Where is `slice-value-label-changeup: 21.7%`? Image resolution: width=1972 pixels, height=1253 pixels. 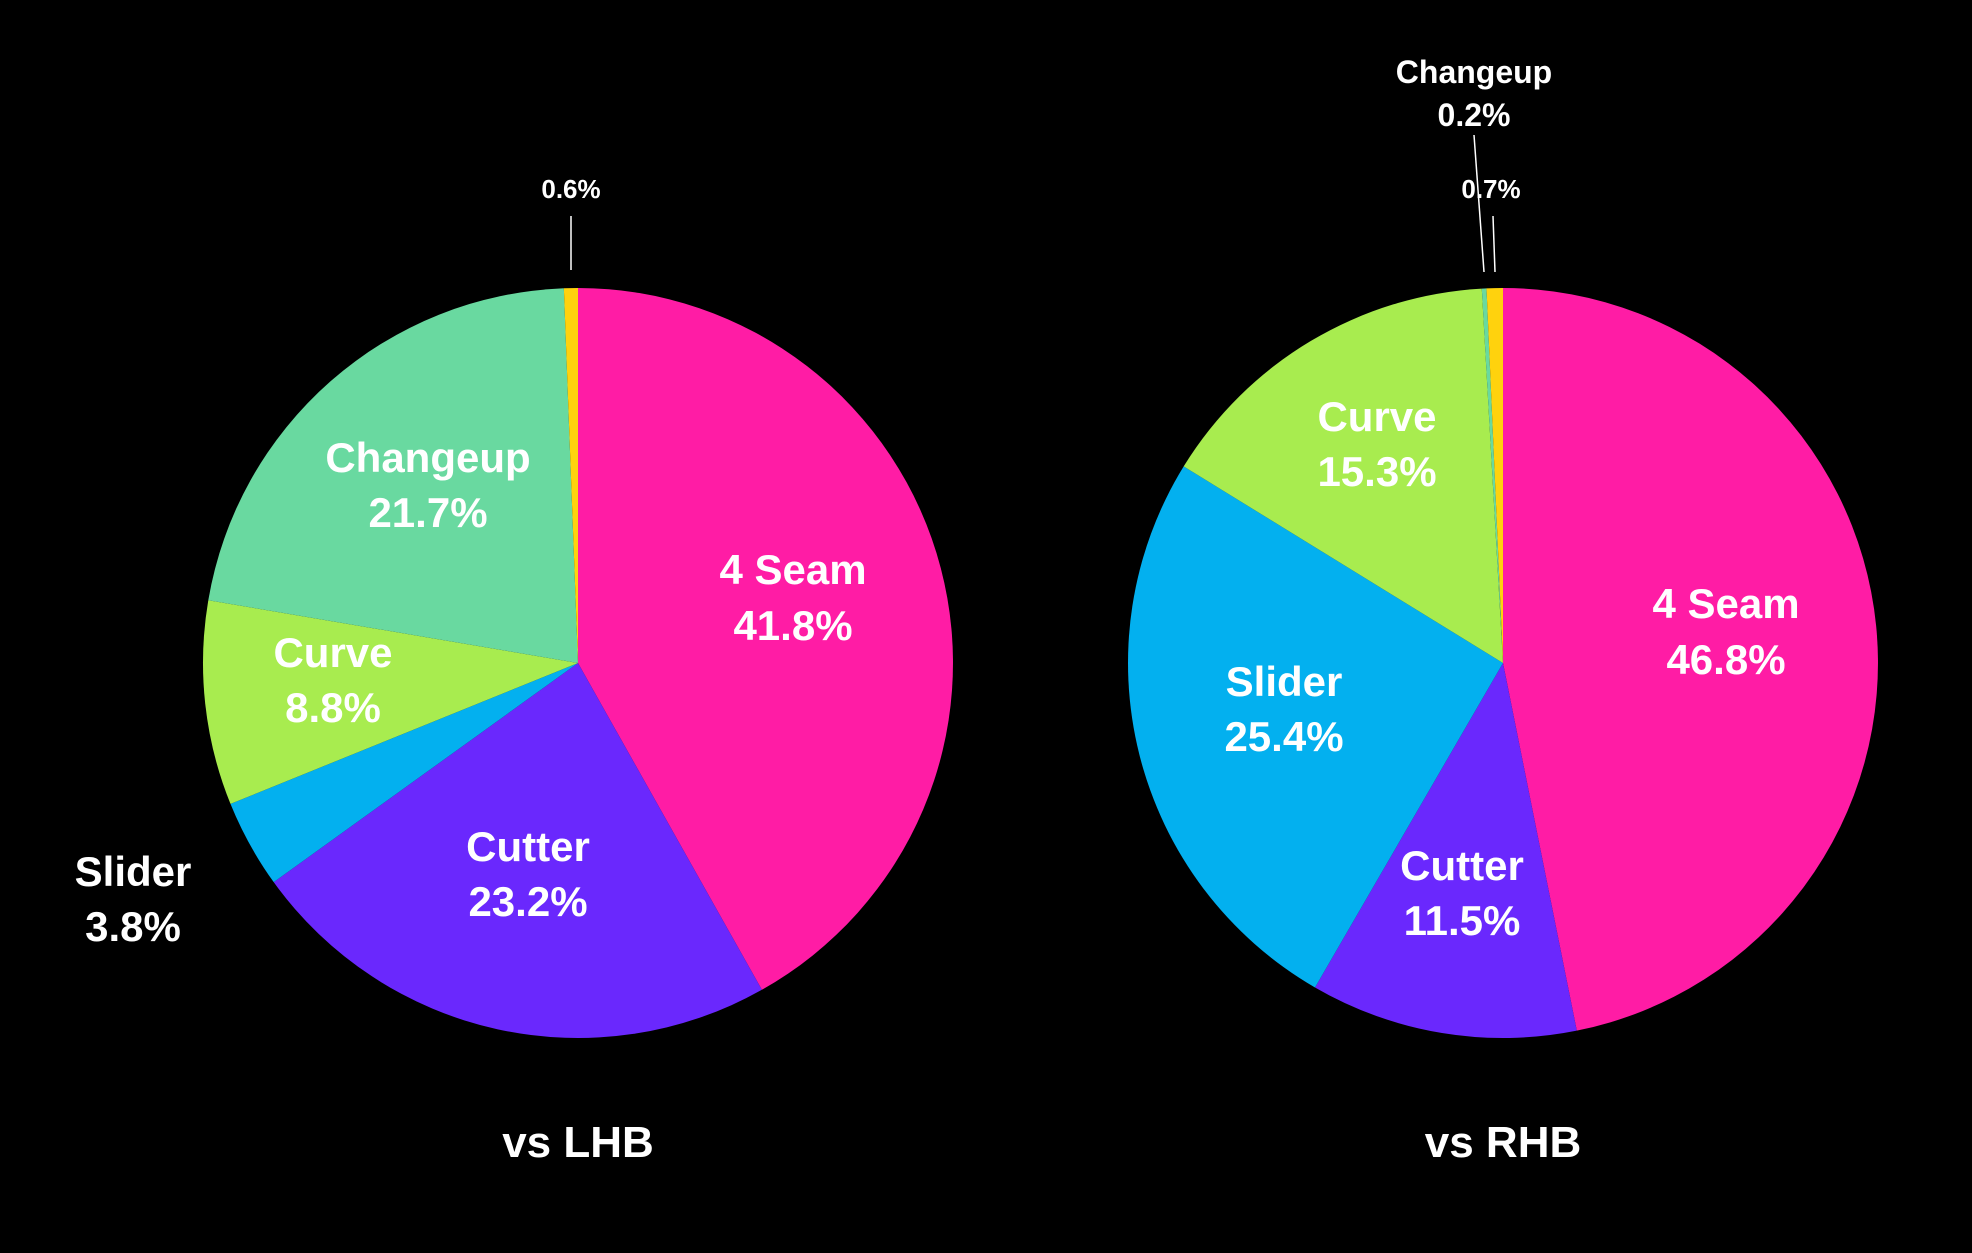
slice-value-label-changeup: 21.7% is located at coordinates (427, 512).